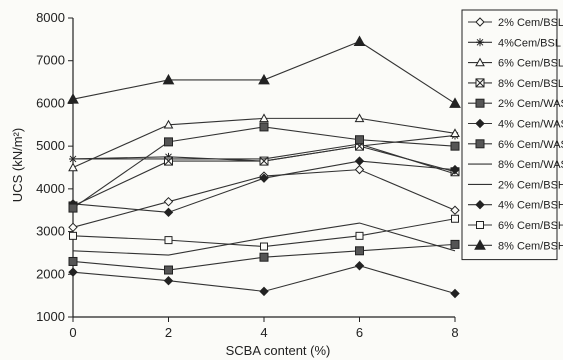 The height and width of the screenshot is (360, 563). I want to click on x-tick-label: 2, so click(168, 332).